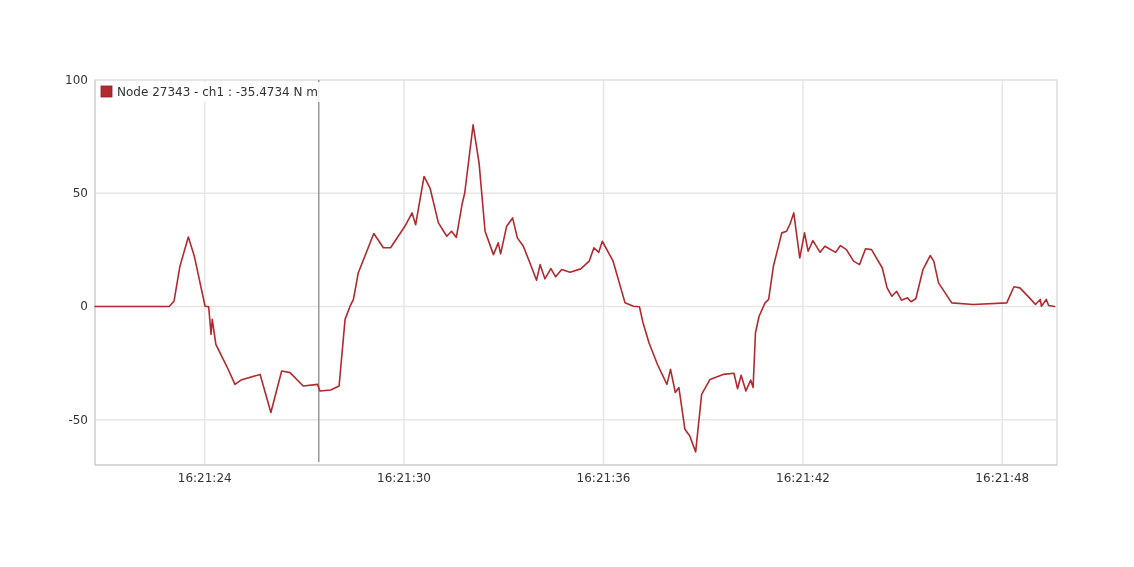 This screenshot has height=567, width=1134. Describe the element at coordinates (80, 193) in the screenshot. I see `y-tick-label: 50` at that location.